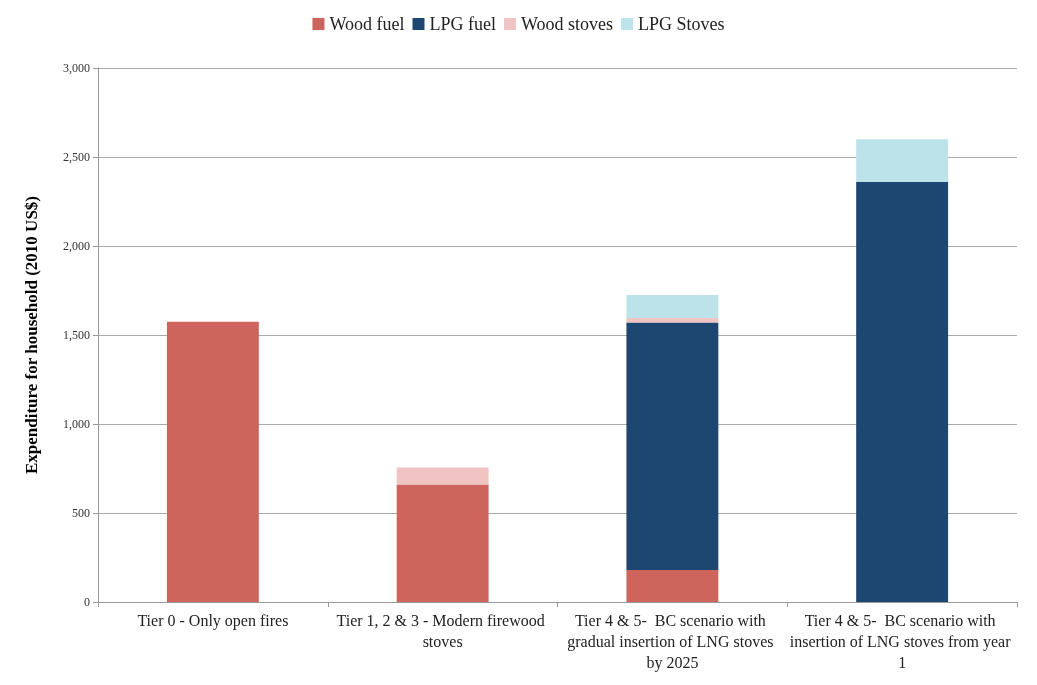 The height and width of the screenshot is (685, 1037). What do you see at coordinates (76, 335) in the screenshot?
I see `y-tick-label: 1,500` at bounding box center [76, 335].